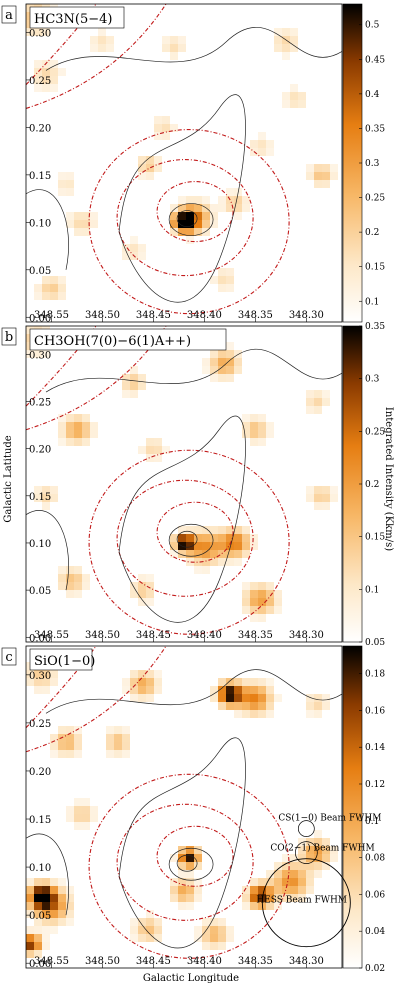 This screenshot has width=407, height=986. What do you see at coordinates (185, 862) in the screenshot?
I see `tev-contour-middle` at bounding box center [185, 862].